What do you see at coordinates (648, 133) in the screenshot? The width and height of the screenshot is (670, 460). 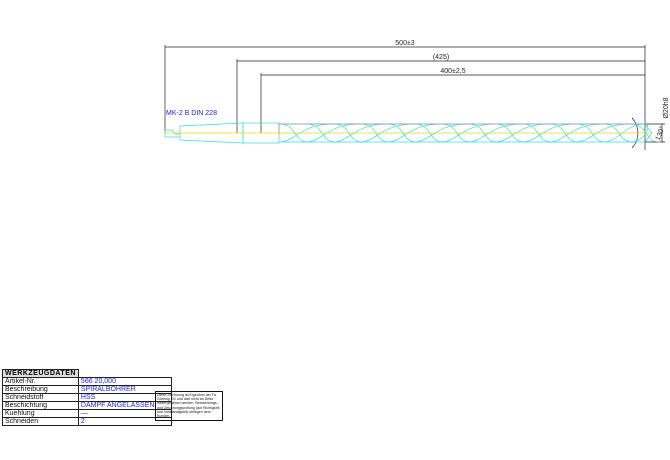 I see `drill-tip` at bounding box center [648, 133].